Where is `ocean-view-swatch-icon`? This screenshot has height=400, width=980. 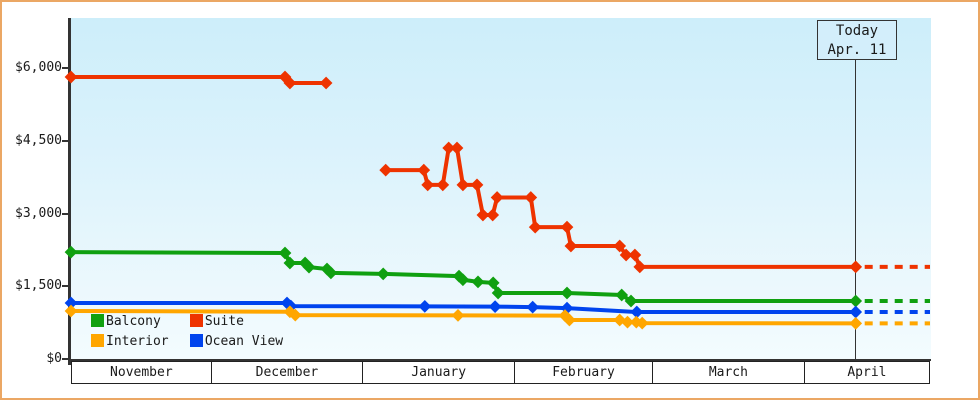
ocean-view-swatch-icon is located at coordinates (196, 340).